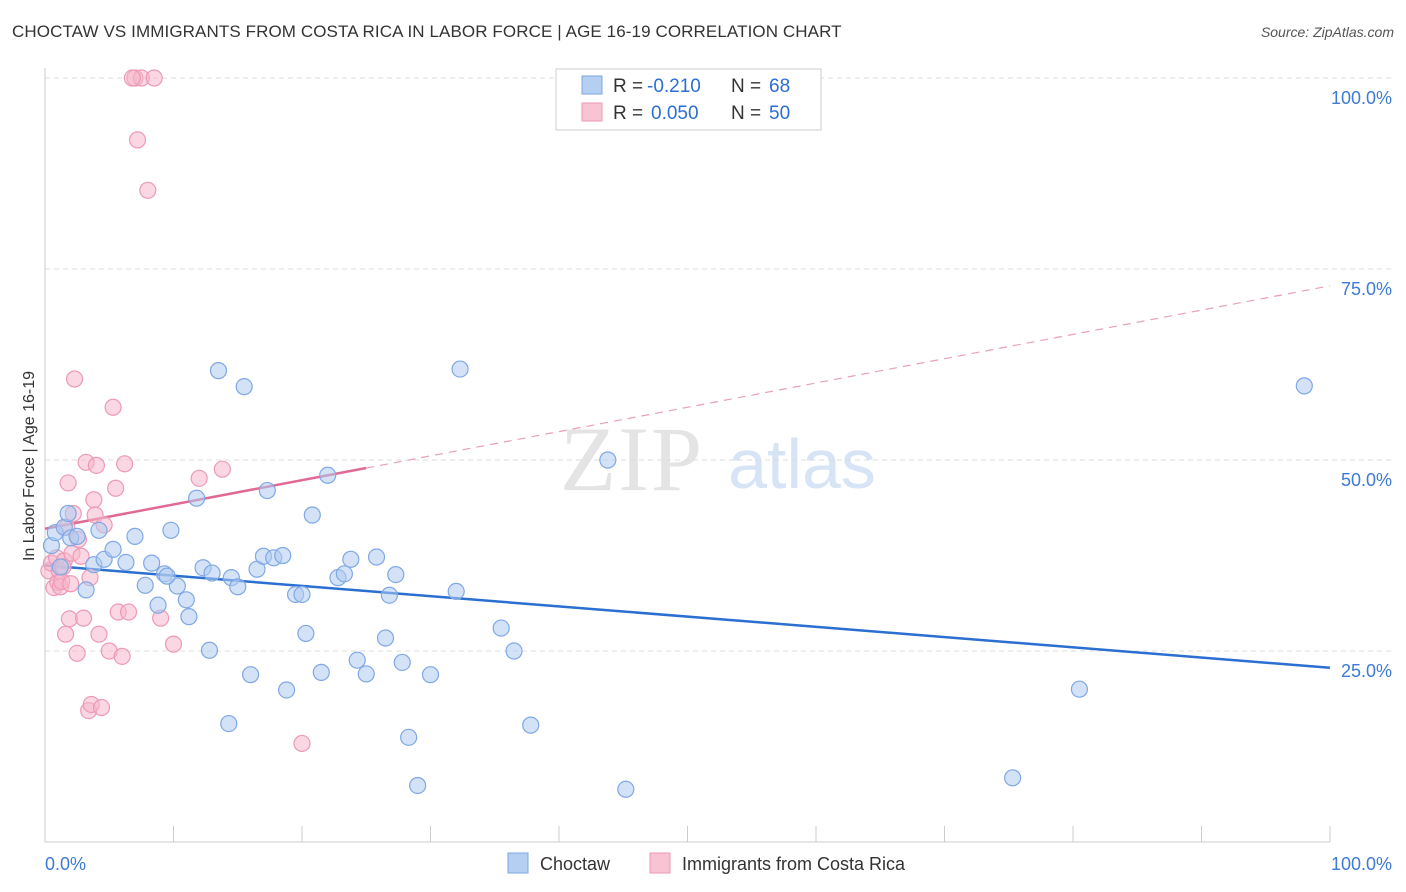 This screenshot has width=1406, height=892. I want to click on bottom-legend-choctaw: Choctaw, so click(575, 864).